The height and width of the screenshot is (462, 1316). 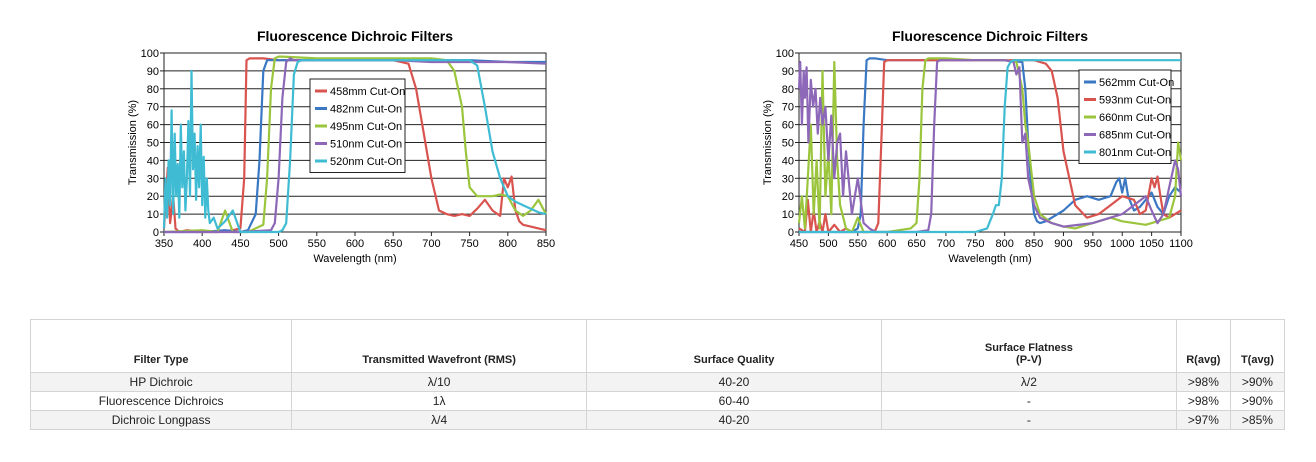 I want to click on cell-filter-type: HP Dichroic, so click(x=161, y=382).